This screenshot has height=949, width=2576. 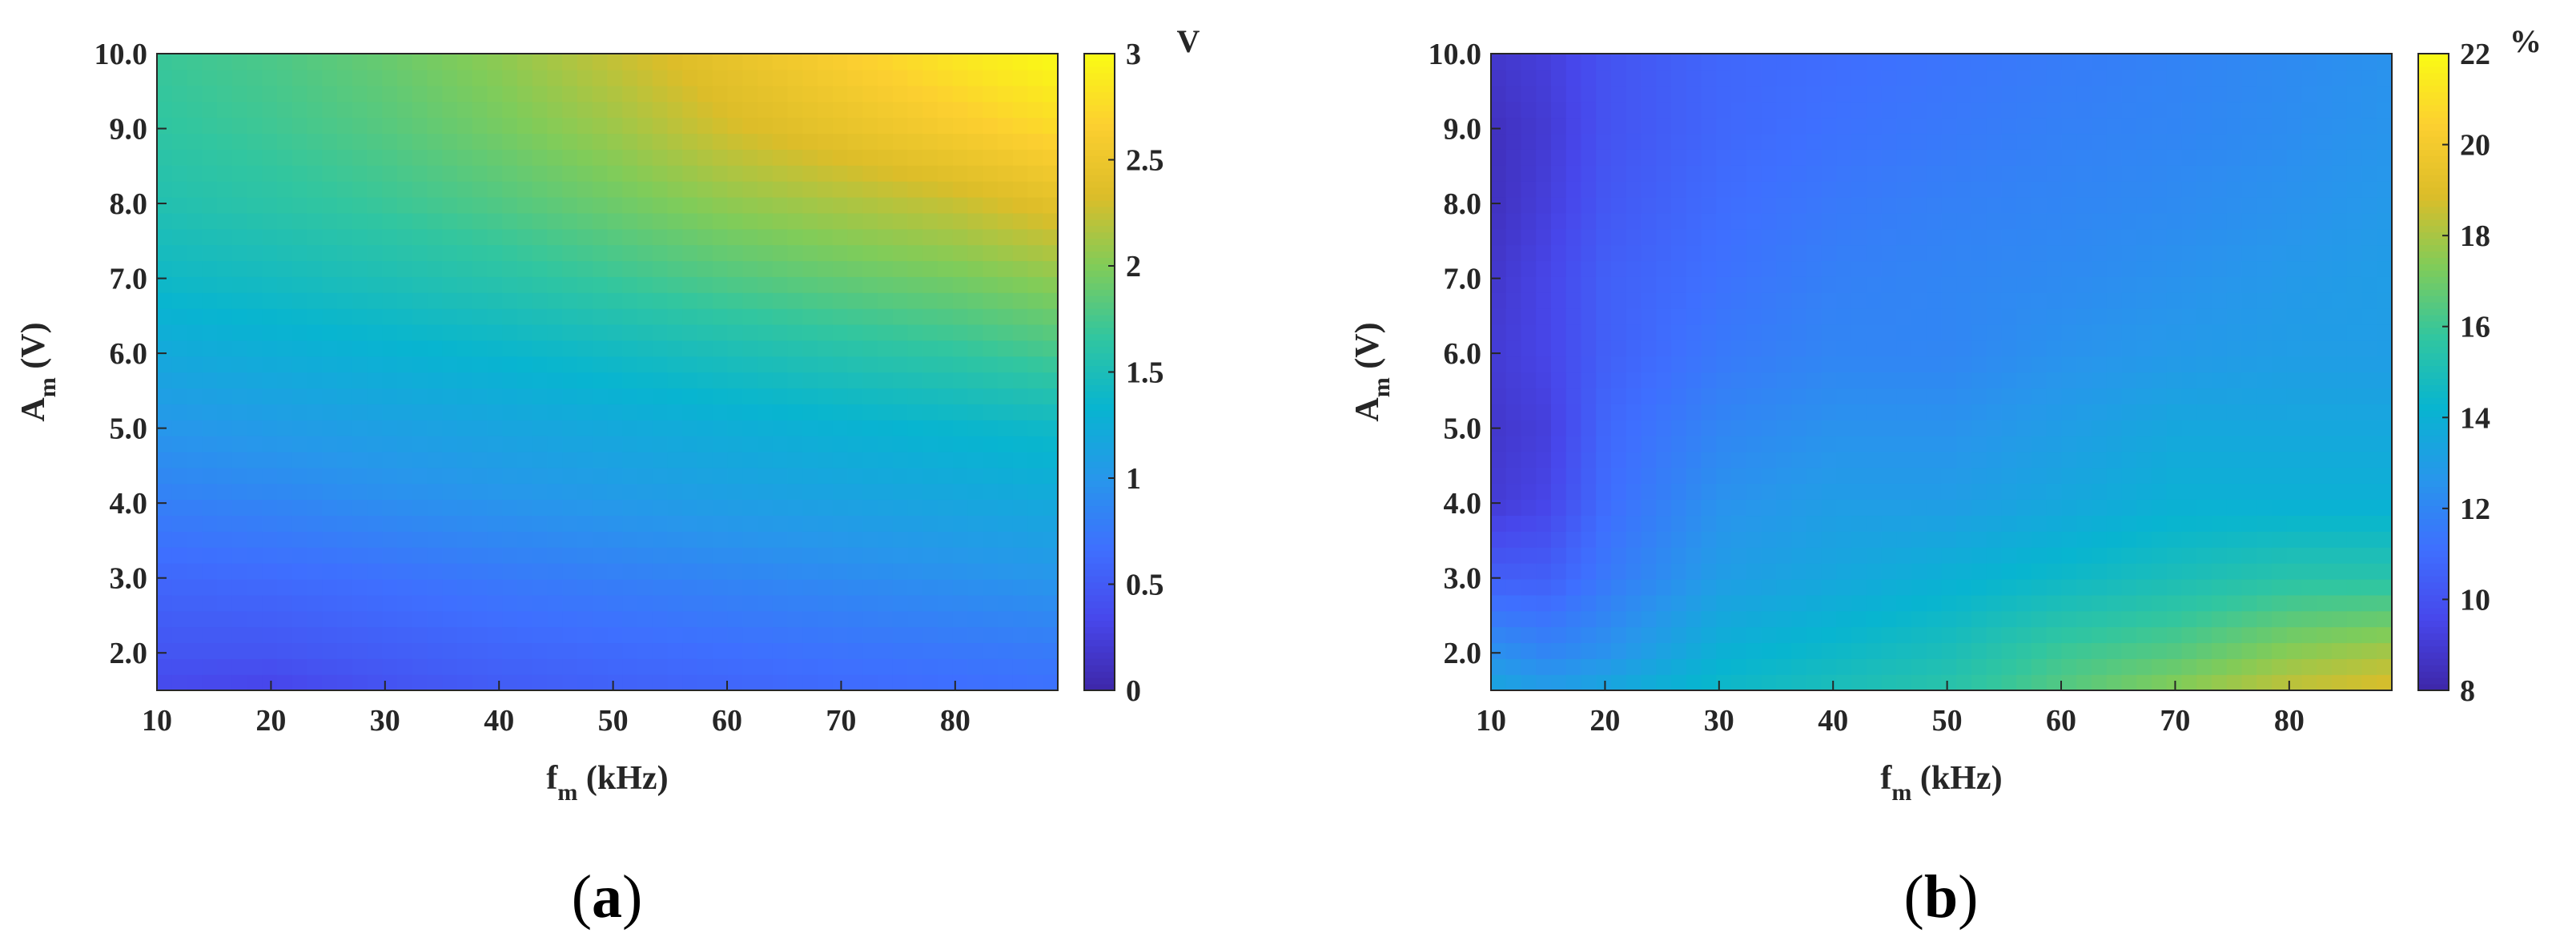 What do you see at coordinates (33, 409) in the screenshot?
I see `panel-a-ylabel-main: A` at bounding box center [33, 409].